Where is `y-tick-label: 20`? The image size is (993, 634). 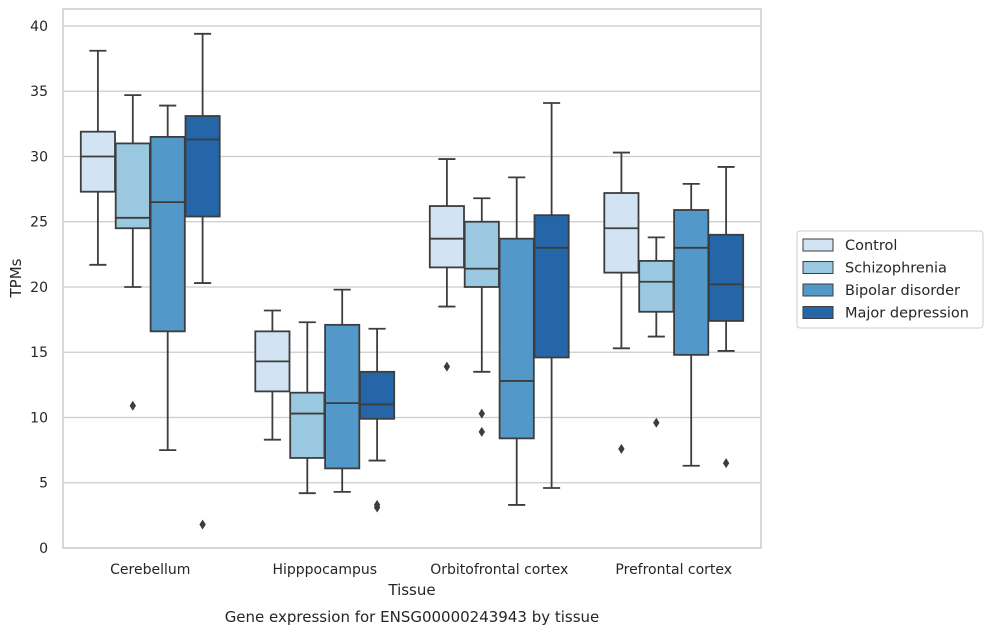
y-tick-label: 20 is located at coordinates (39, 288).